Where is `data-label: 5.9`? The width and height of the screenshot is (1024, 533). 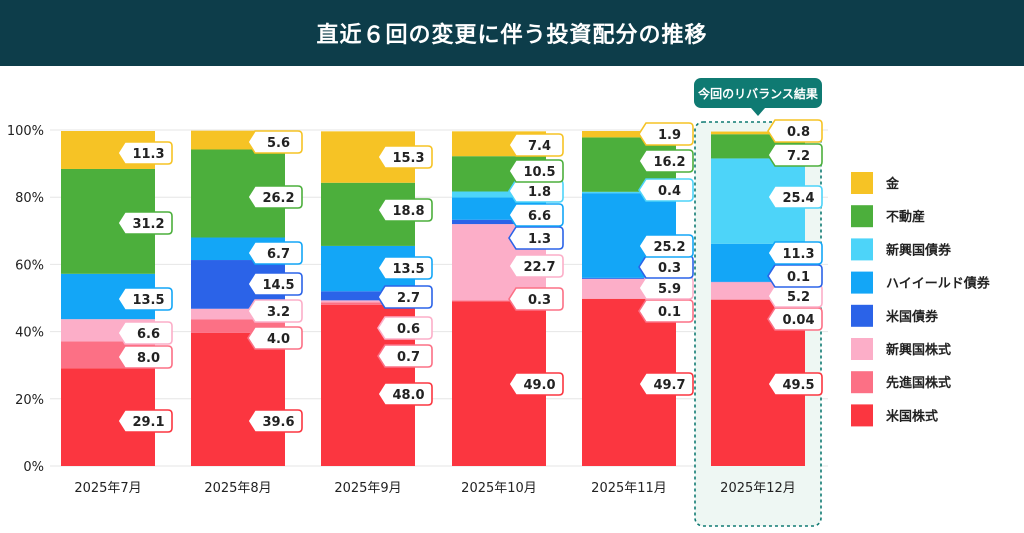 data-label: 5.9 is located at coordinates (666, 288).